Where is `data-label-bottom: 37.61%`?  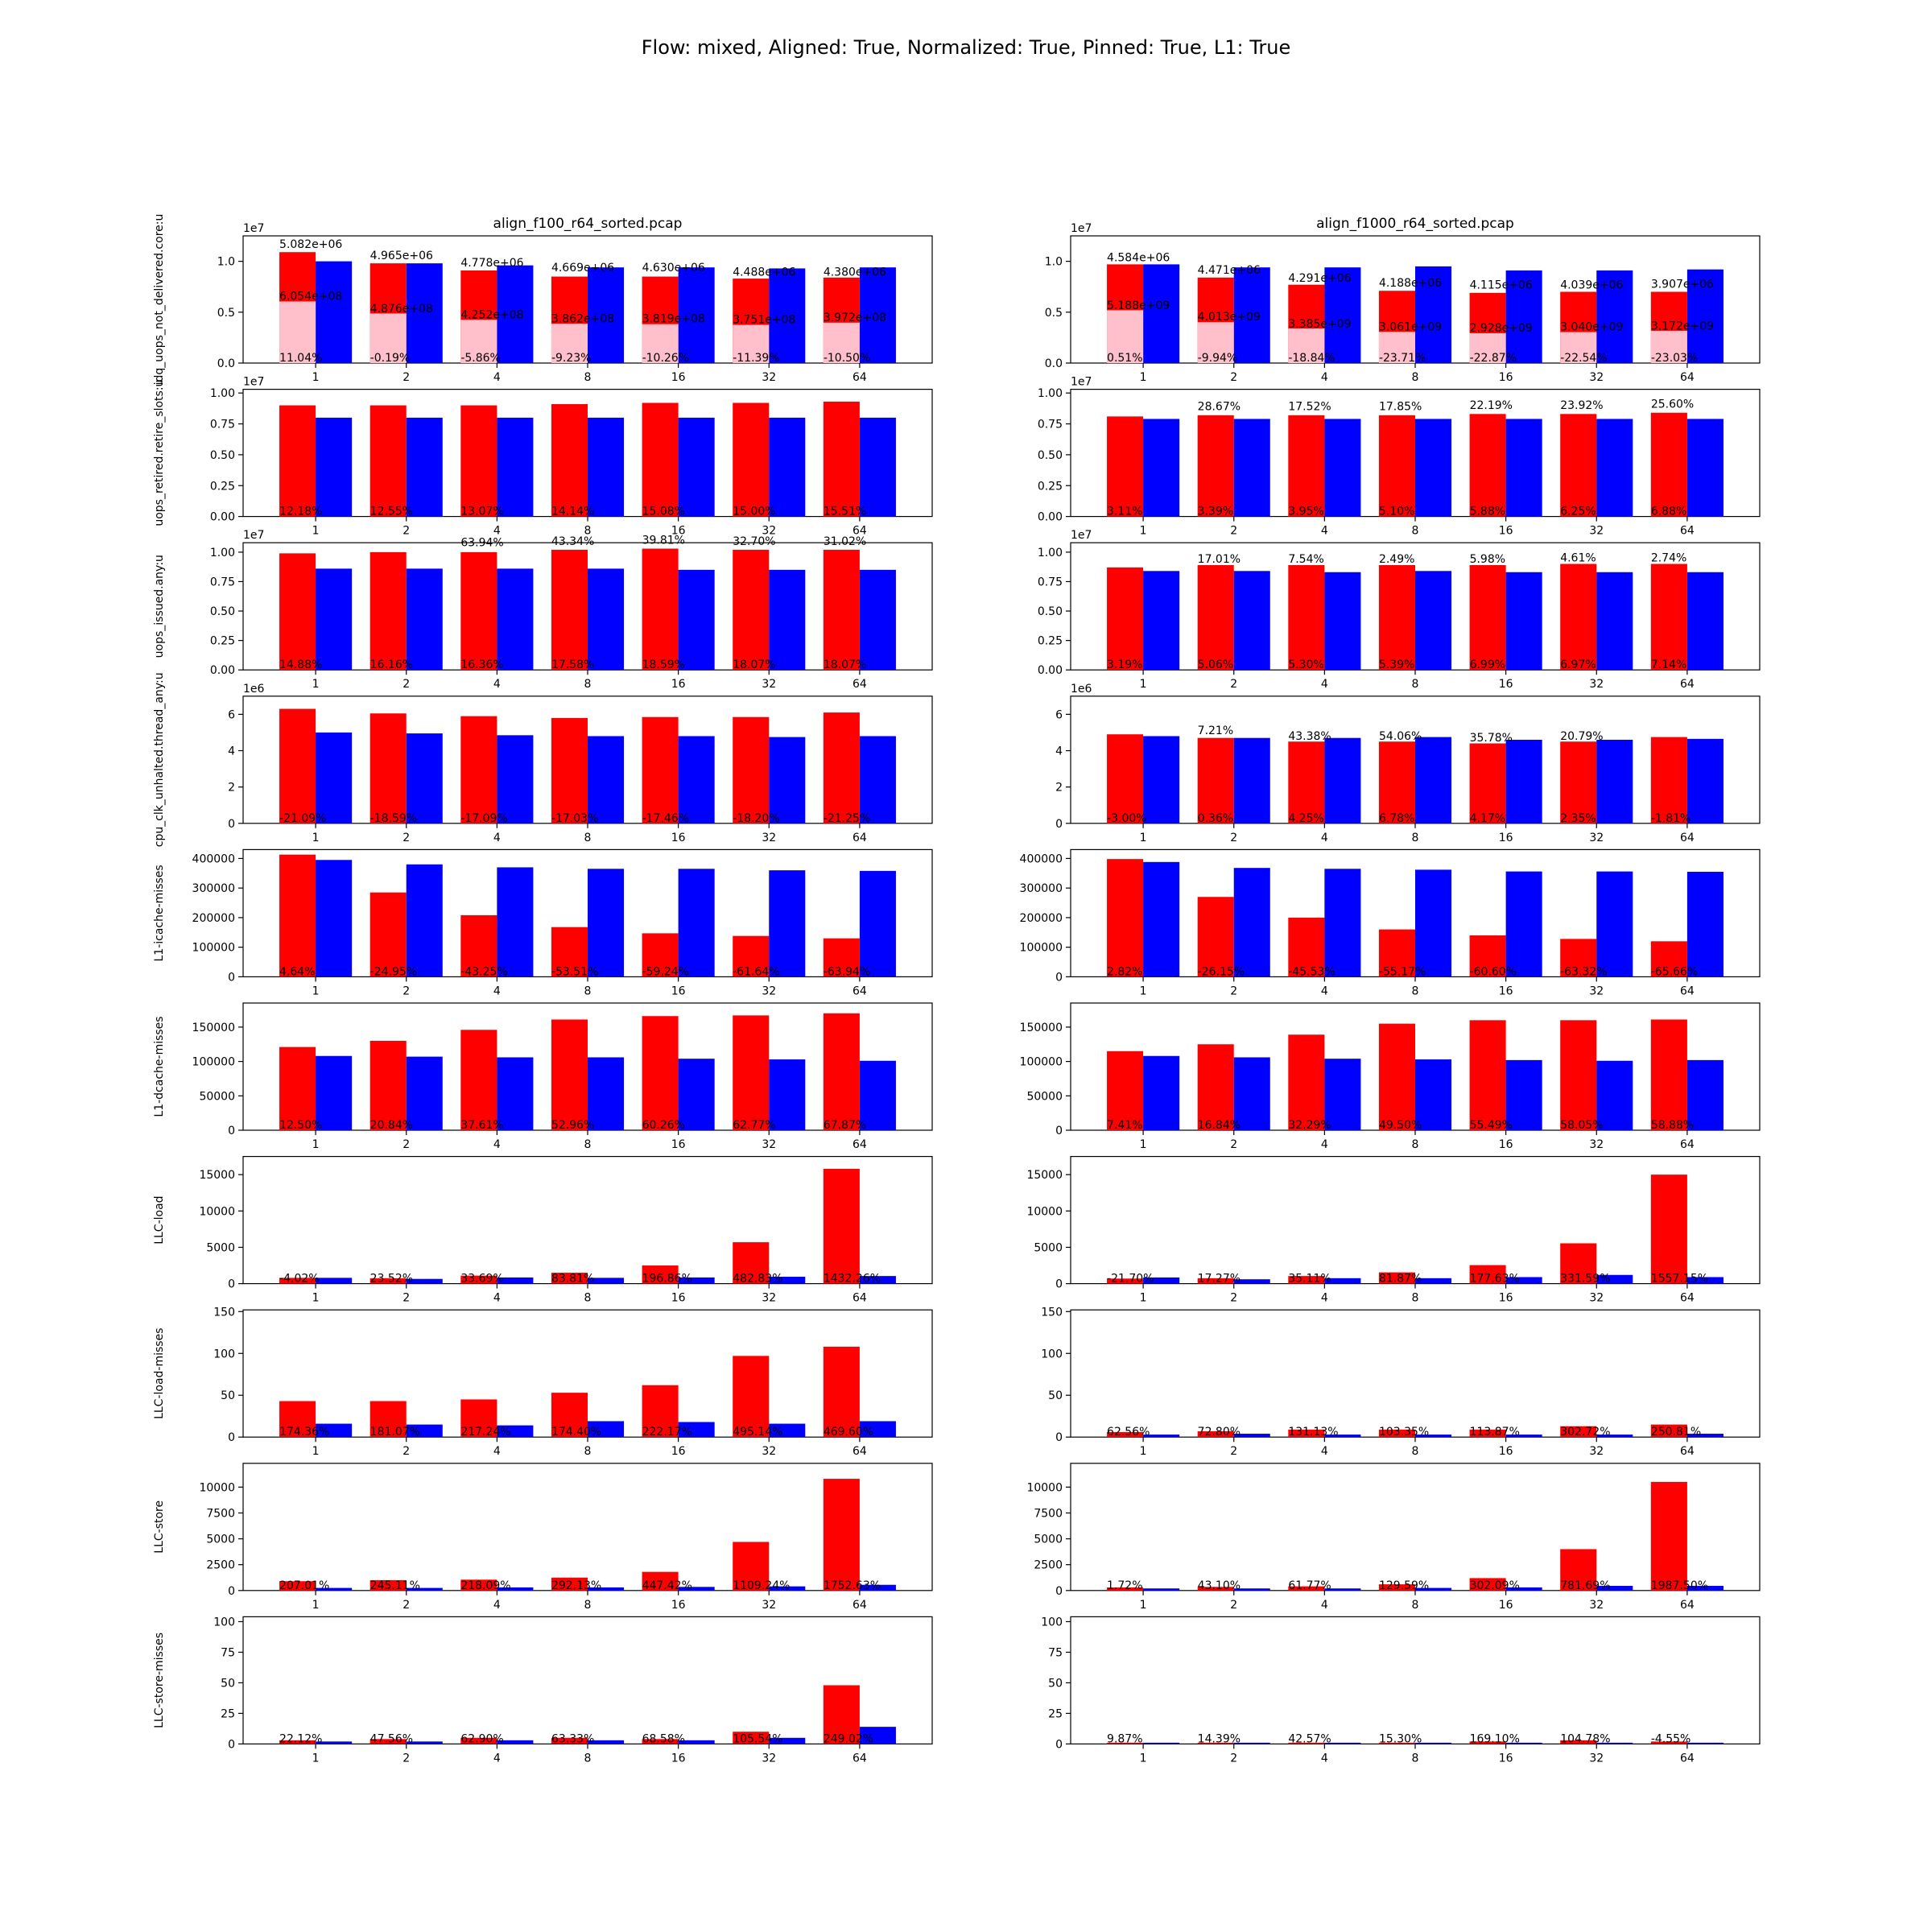
data-label-bottom: 37.61% is located at coordinates (482, 1125).